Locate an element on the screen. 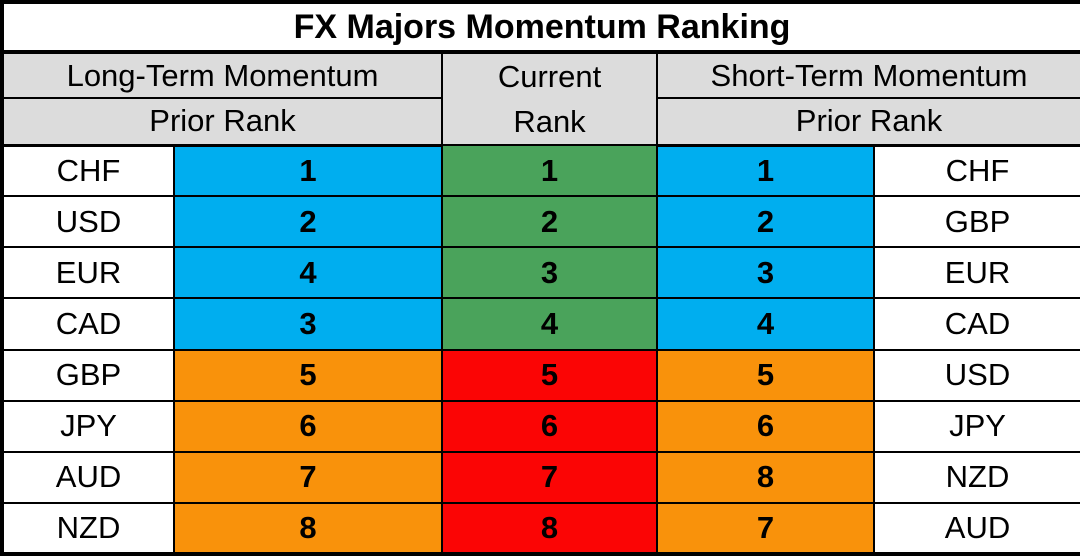 The height and width of the screenshot is (556, 1080). page-title: FX Majors Momentum Ranking is located at coordinates (540, 27).